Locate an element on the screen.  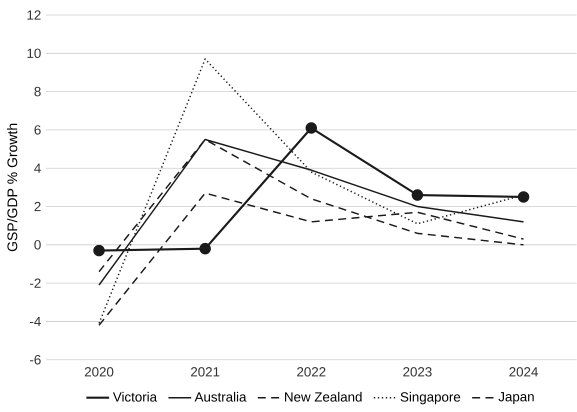
x-tick-label: 2022 is located at coordinates (311, 372).